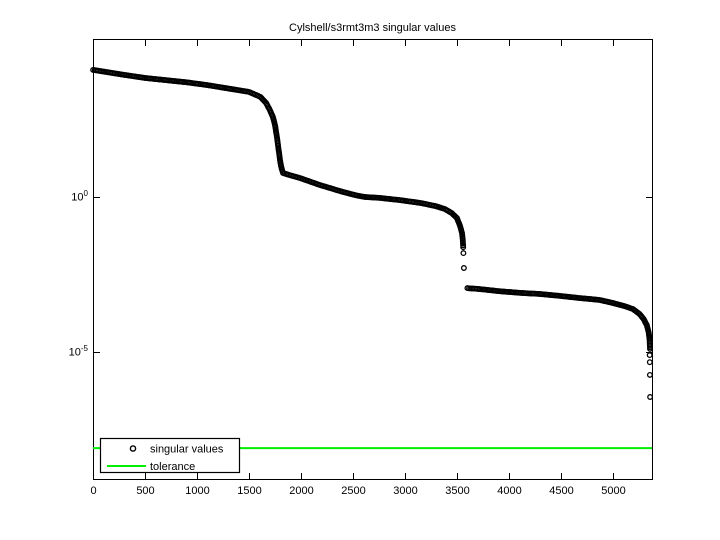 The image size is (720, 540). Describe the element at coordinates (301, 491) in the screenshot. I see `x-tick-label: 2000` at that location.